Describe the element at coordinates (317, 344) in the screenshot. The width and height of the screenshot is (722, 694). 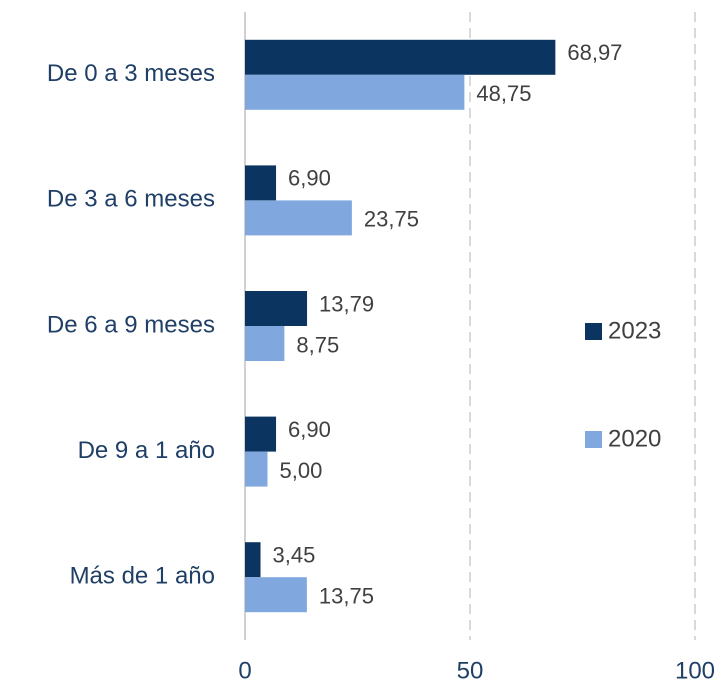
I see `value-label: 8,75` at that location.